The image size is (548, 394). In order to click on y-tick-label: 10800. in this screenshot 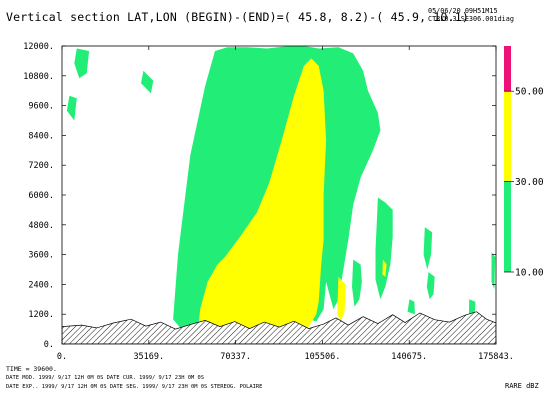, I will do `click(38, 77)`.